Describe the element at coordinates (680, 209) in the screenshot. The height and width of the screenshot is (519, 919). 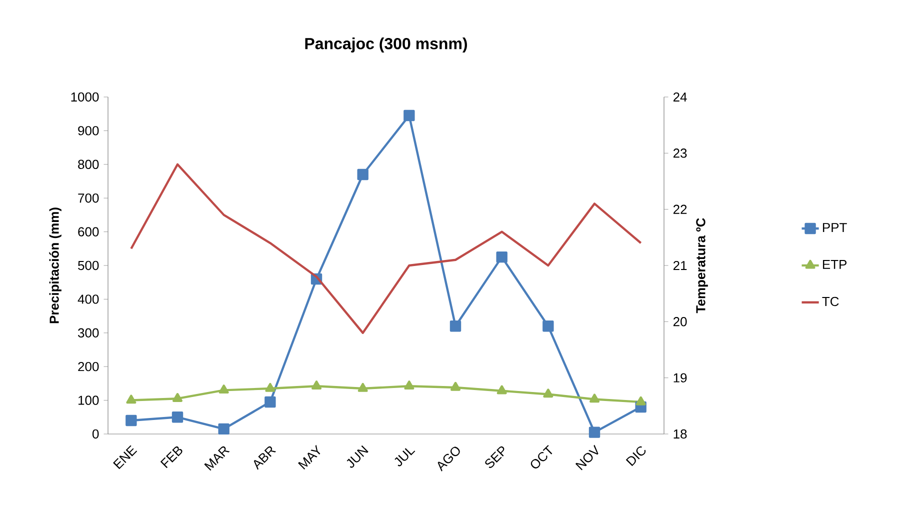
I see `y2-tick-label: 22` at that location.